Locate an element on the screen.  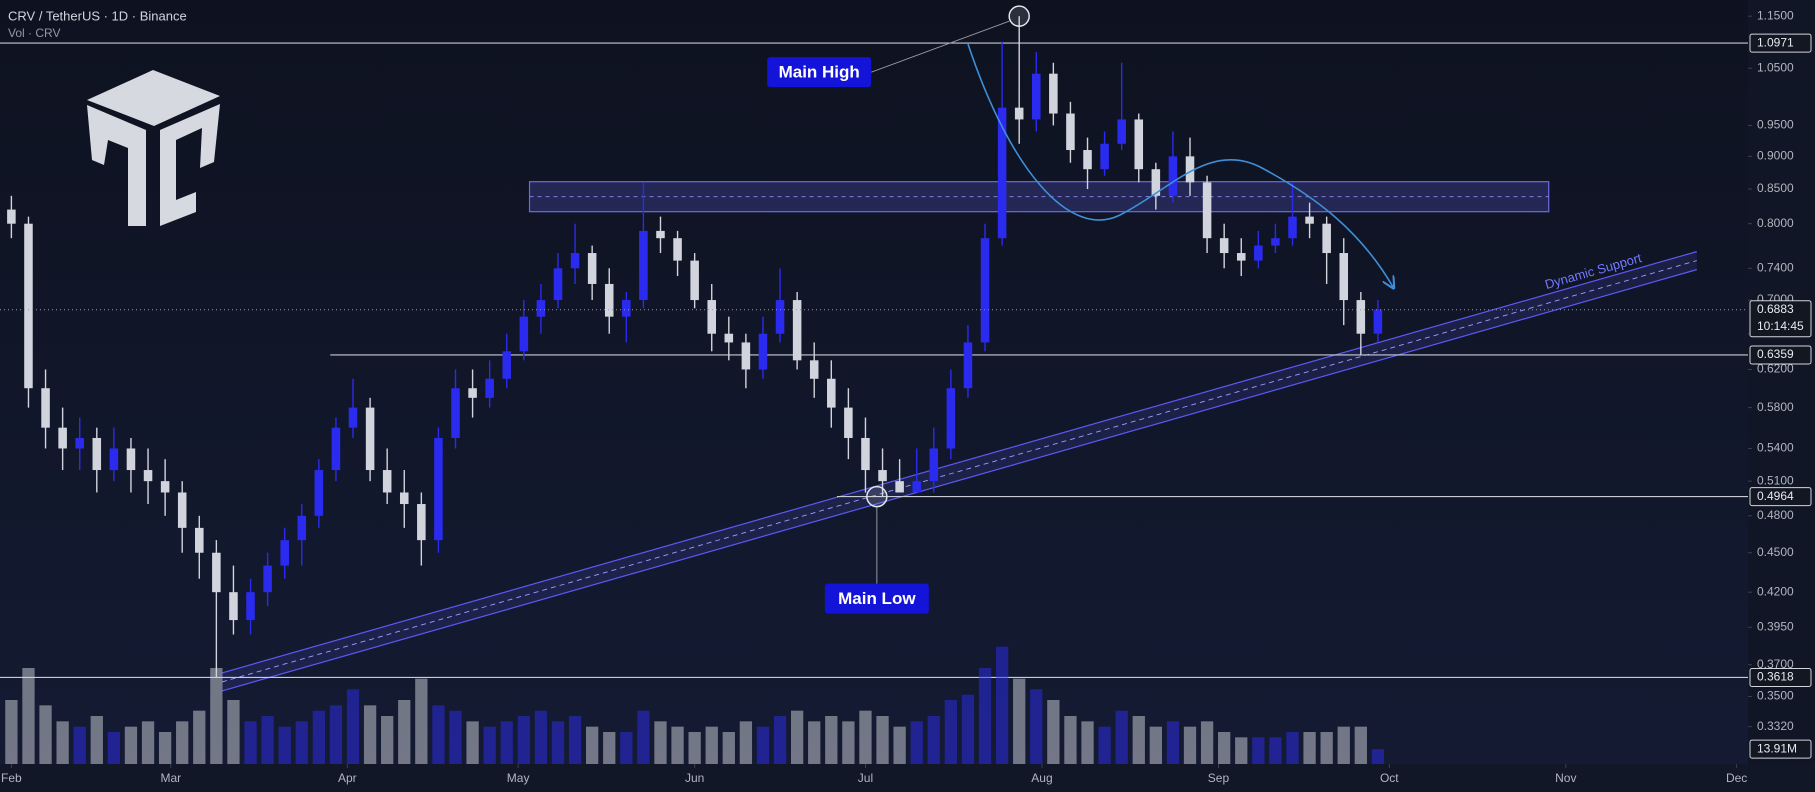
logo-right is located at coordinates (190, 165).